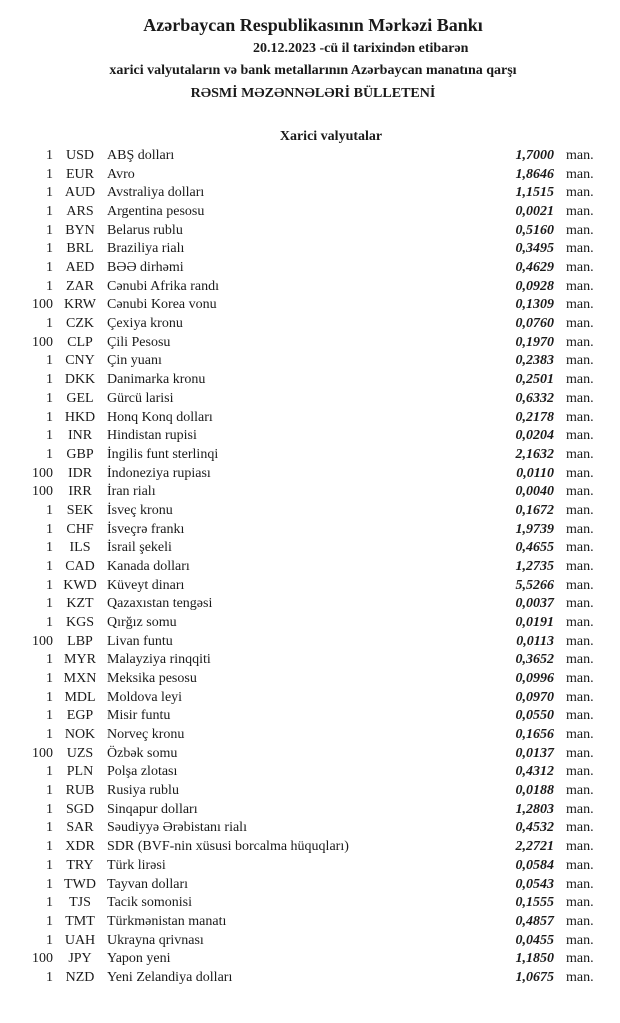 The width and height of the screenshot is (620, 1023). I want to click on bulletin-title: RƏSMİ MƏZƏNNƏLƏRİ BÜLLETENİ, so click(313, 93).